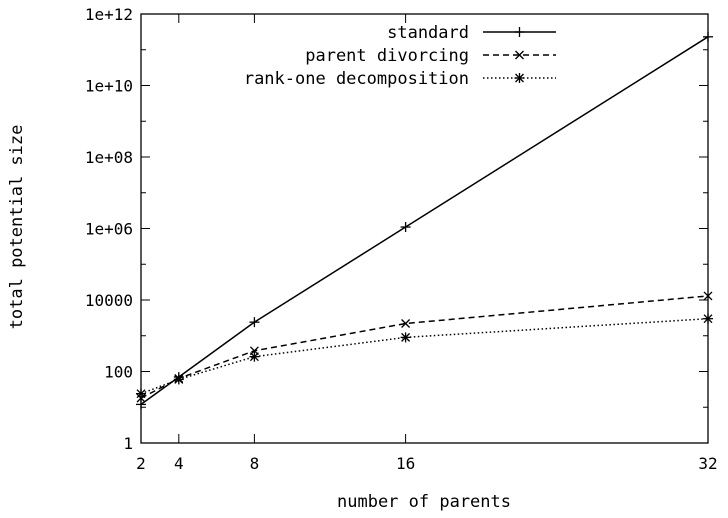  What do you see at coordinates (118, 372) in the screenshot?
I see `y-tick-label: 100` at bounding box center [118, 372].